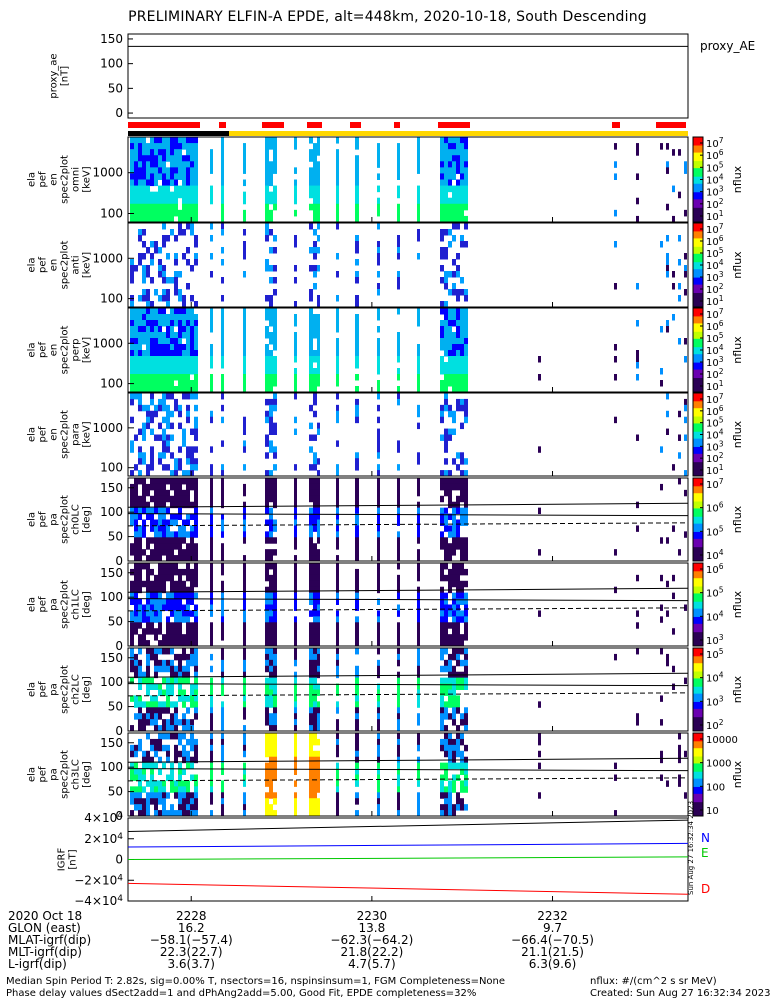 The height and width of the screenshot is (1000, 775). What do you see at coordinates (107, 173) in the screenshot?
I see `ytick-label: 1000` at bounding box center [107, 173].